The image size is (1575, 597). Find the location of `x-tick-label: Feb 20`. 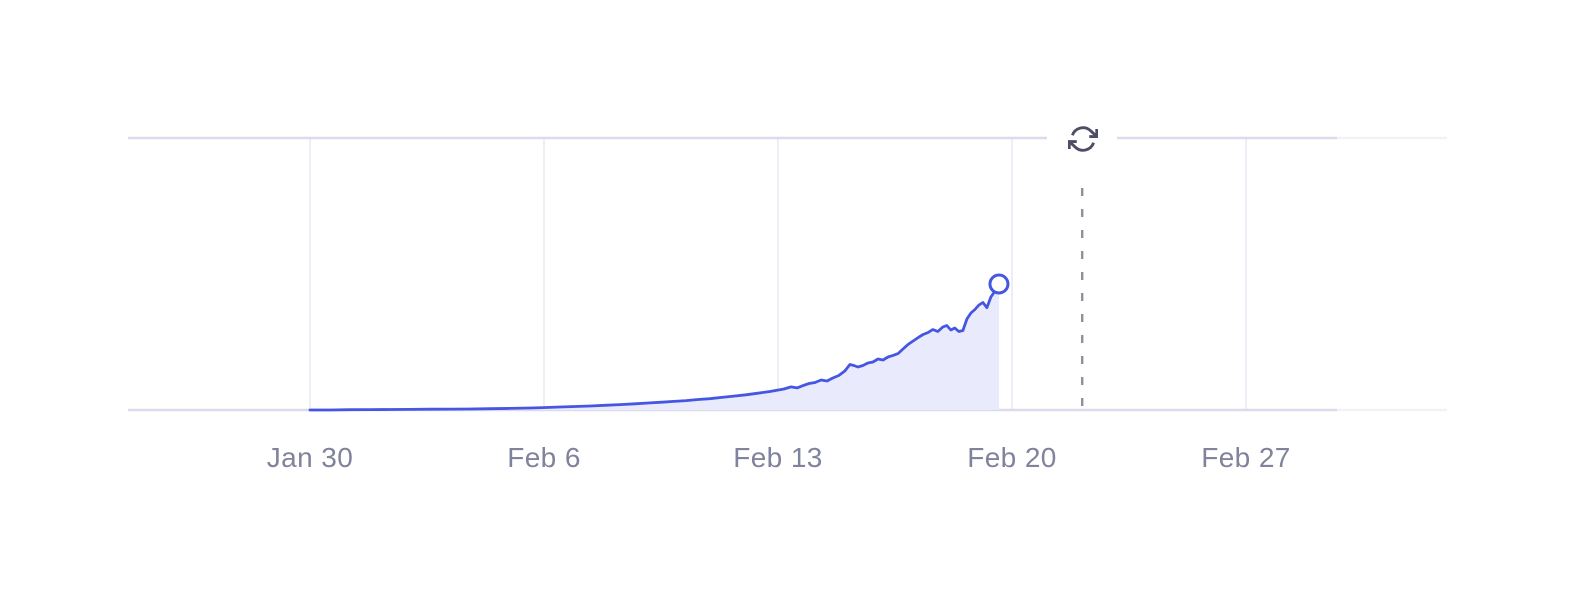

x-tick-label: Feb 20 is located at coordinates (1012, 457).